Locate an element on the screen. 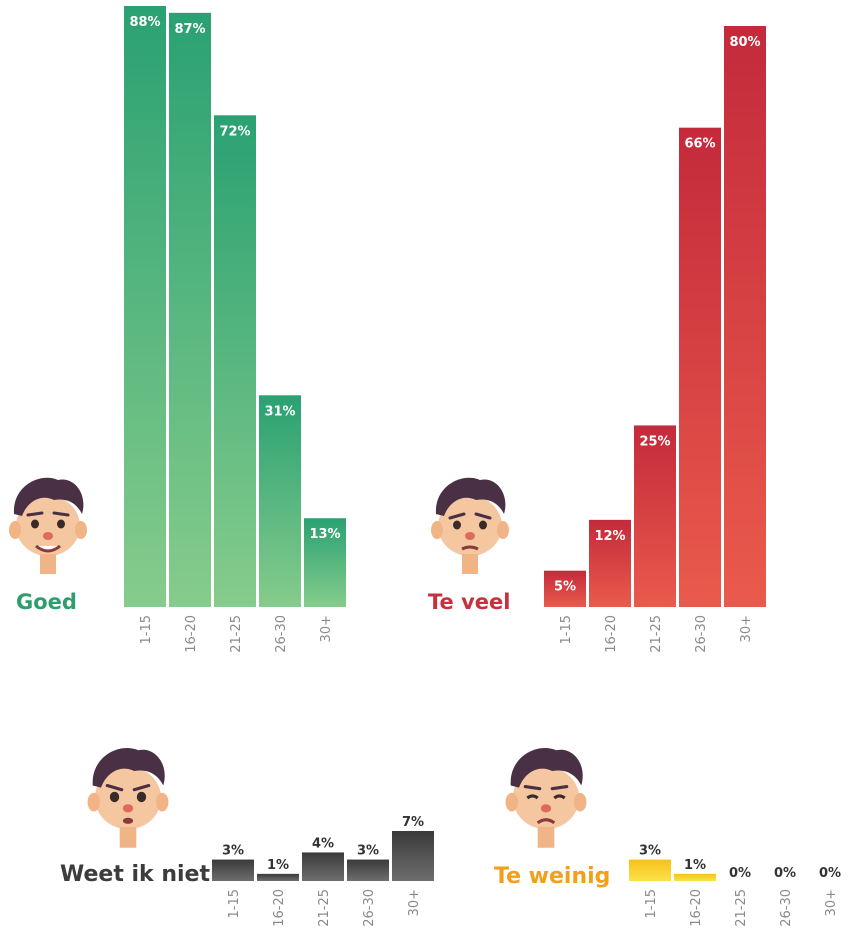 This screenshot has width=858, height=952. panel-title-goed: Goed is located at coordinates (46, 602).